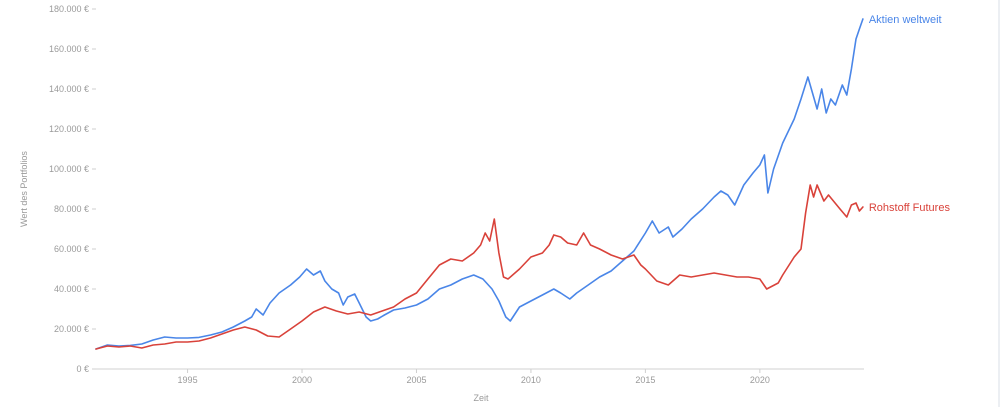  Describe the element at coordinates (71, 329) in the screenshot. I see `y-tick-label: 20.000 €` at that location.